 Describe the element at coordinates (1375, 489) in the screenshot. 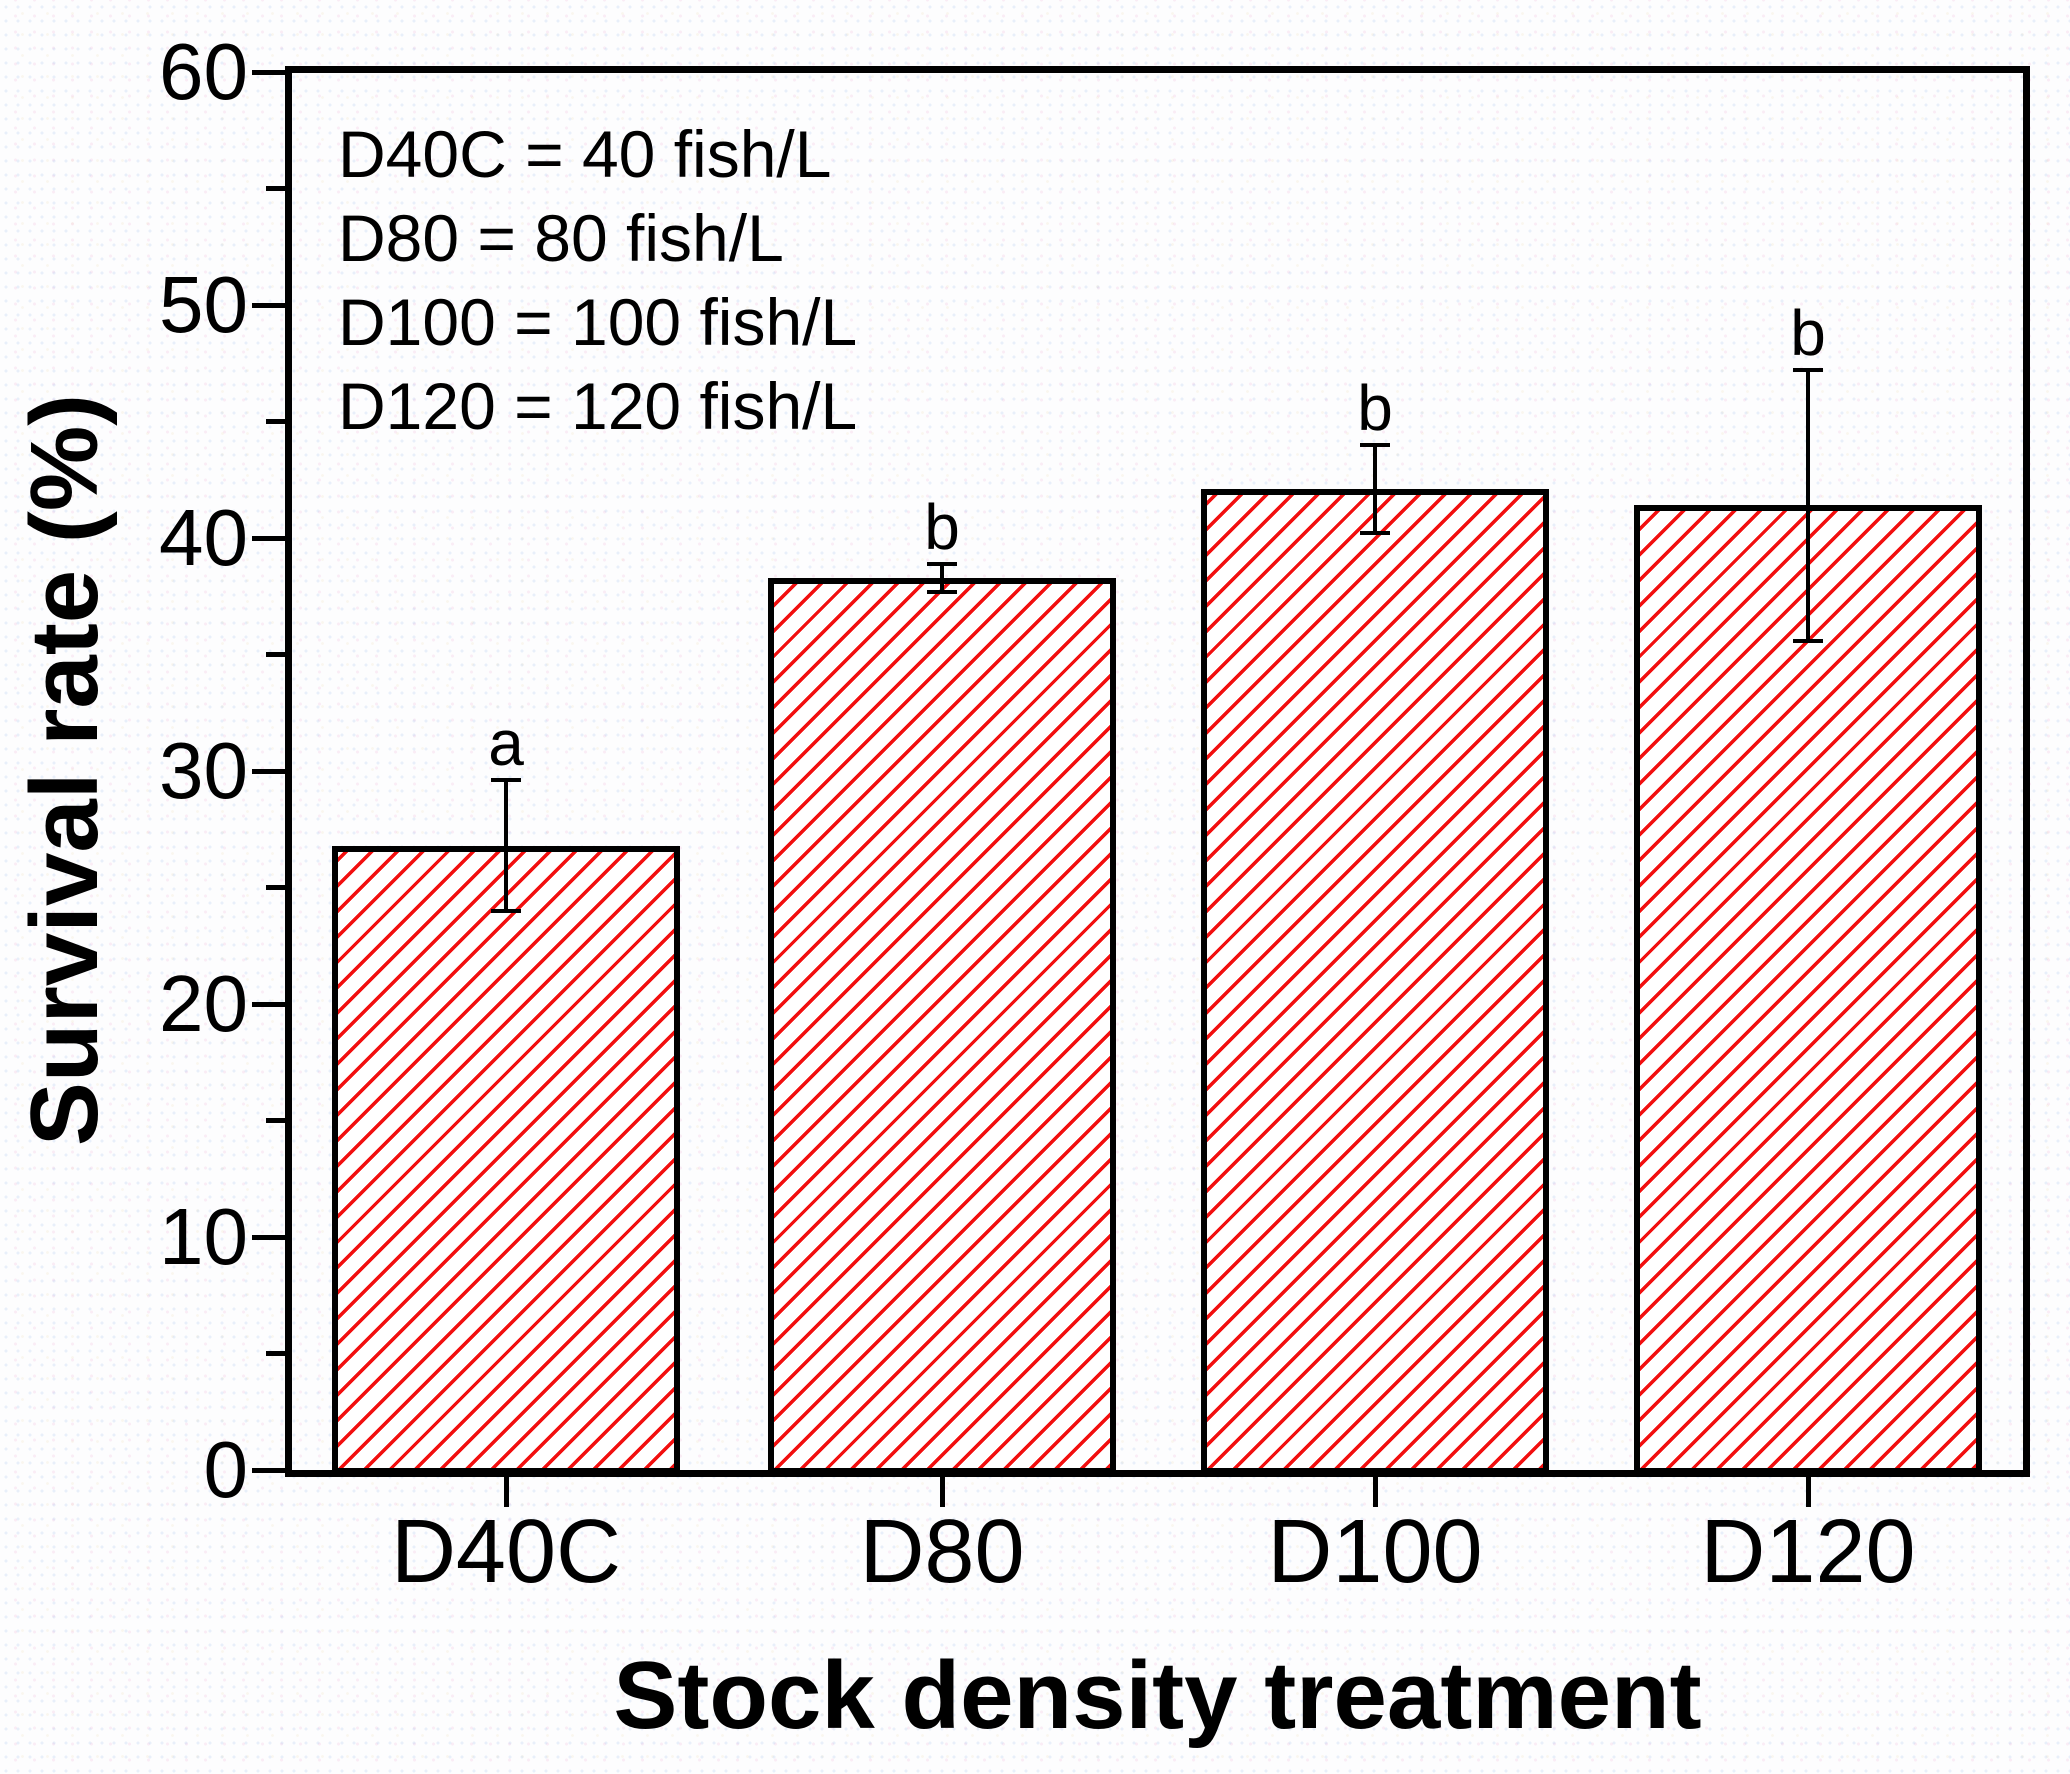

I see `error-bar-line-D100` at that location.